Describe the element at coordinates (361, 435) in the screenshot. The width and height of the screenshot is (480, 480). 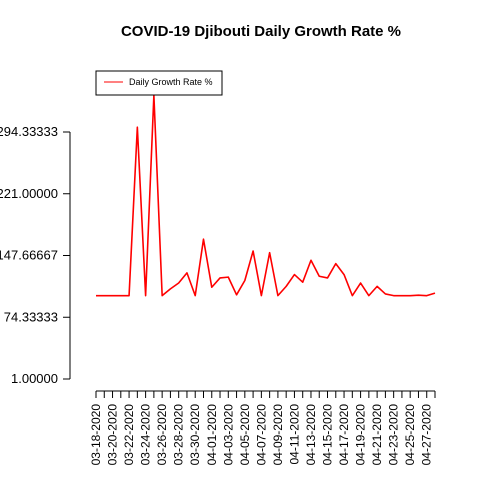
I see `x-tick-label: 04-19-2020` at that location.